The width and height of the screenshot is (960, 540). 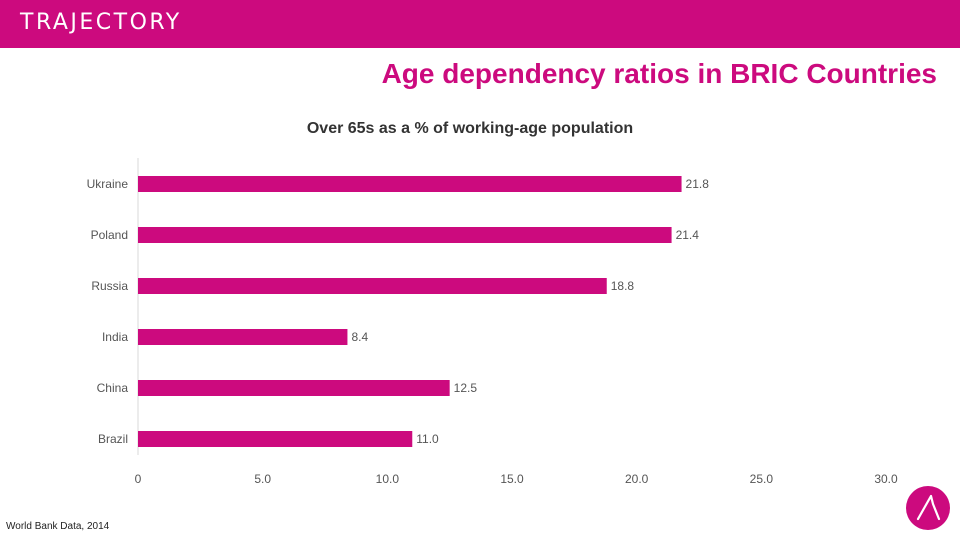 What do you see at coordinates (637, 479) in the screenshot?
I see `x-tick-label: 20.0` at bounding box center [637, 479].